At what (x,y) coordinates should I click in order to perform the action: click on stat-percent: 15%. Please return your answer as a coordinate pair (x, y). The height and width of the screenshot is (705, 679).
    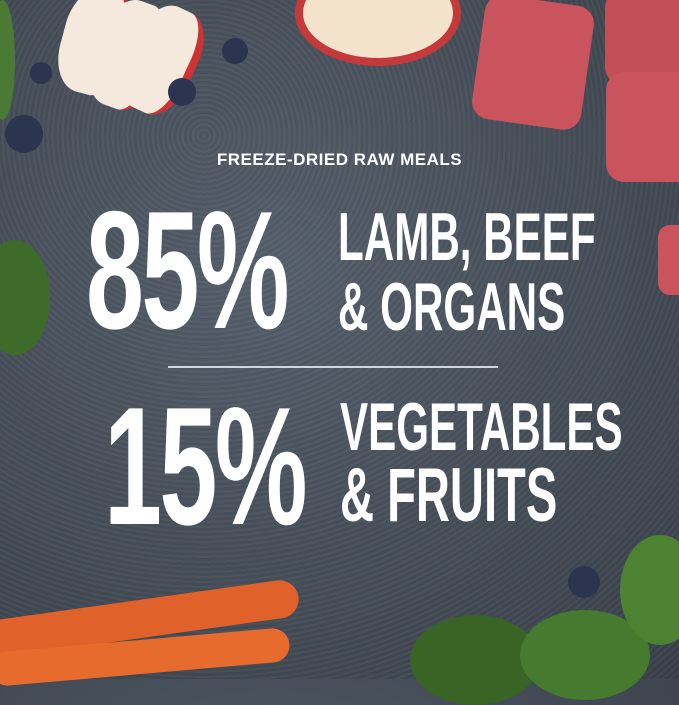
    Looking at the image, I should click on (206, 466).